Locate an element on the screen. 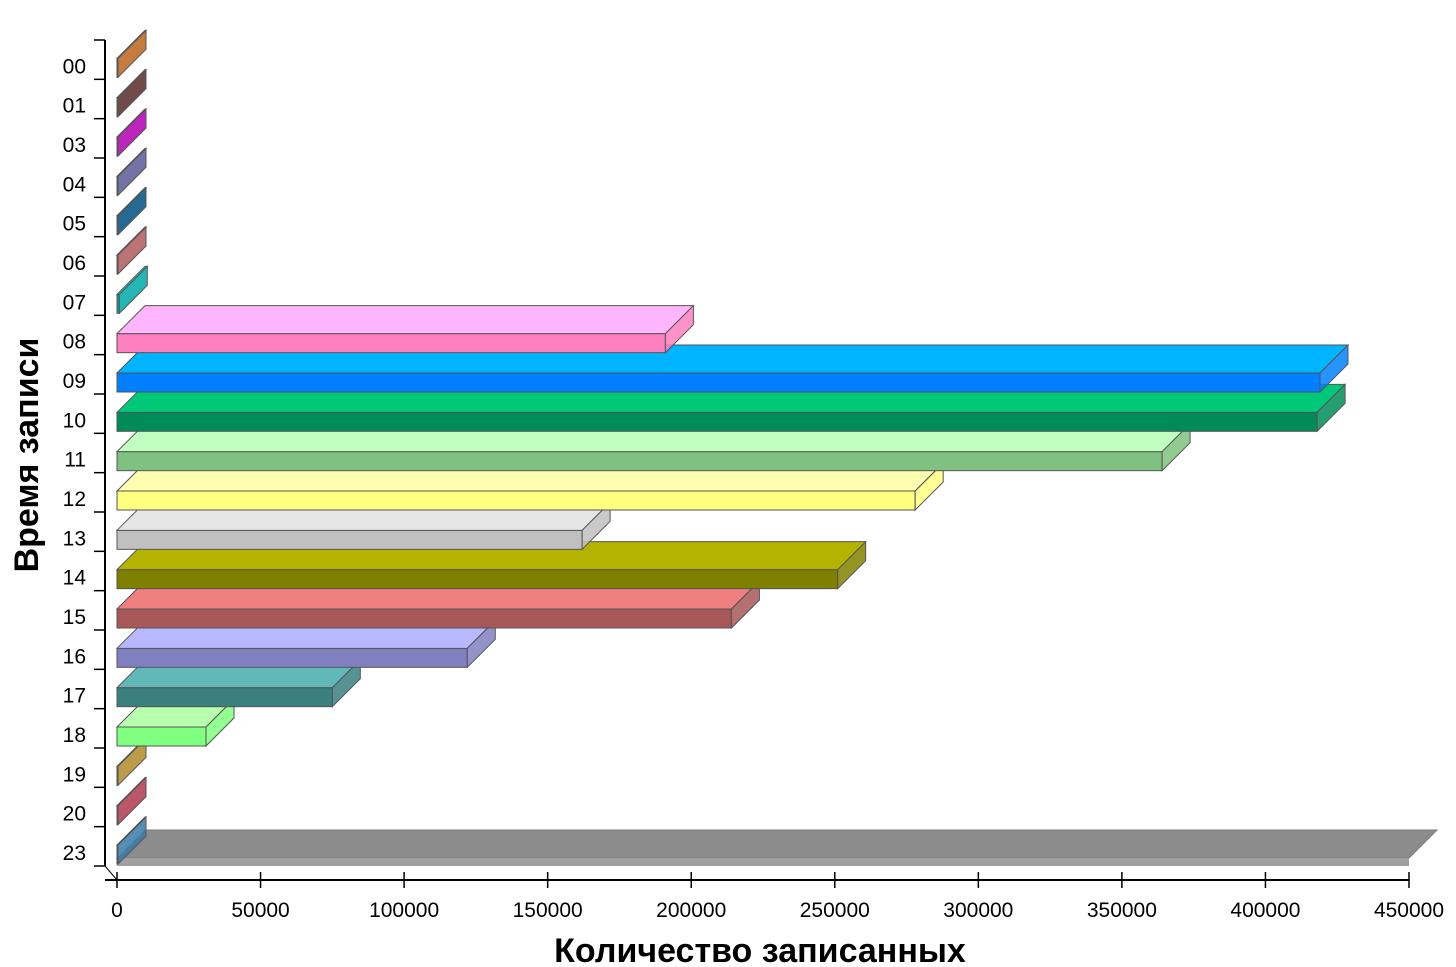  x-tick-label: 400000 is located at coordinates (1265, 910).